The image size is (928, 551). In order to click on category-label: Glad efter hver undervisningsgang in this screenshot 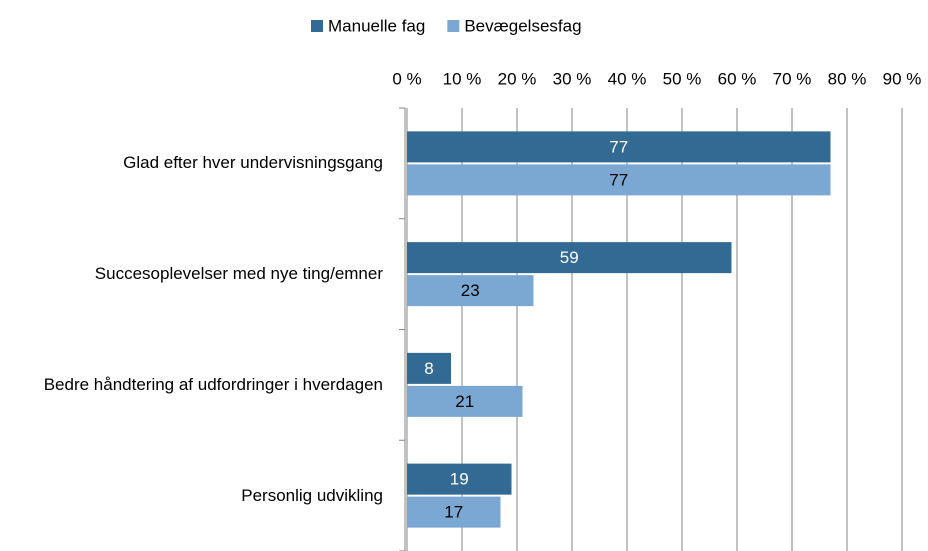, I will do `click(193, 163)`.